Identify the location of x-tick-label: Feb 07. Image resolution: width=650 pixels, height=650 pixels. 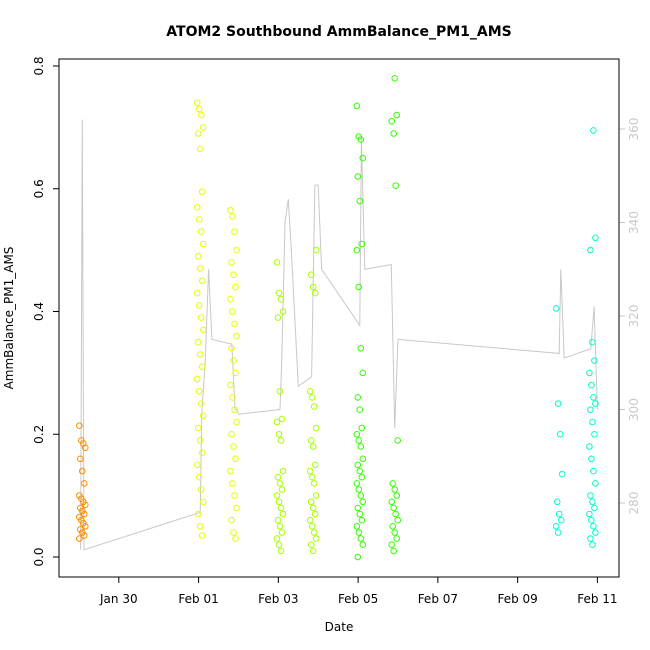
(438, 599).